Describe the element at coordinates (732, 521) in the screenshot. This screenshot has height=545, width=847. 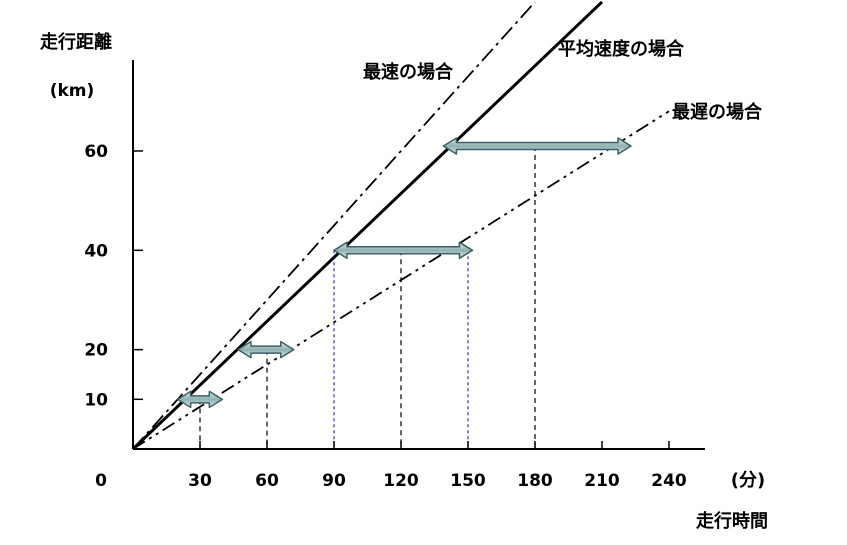
I see `x-axis-title: 走行時間` at that location.